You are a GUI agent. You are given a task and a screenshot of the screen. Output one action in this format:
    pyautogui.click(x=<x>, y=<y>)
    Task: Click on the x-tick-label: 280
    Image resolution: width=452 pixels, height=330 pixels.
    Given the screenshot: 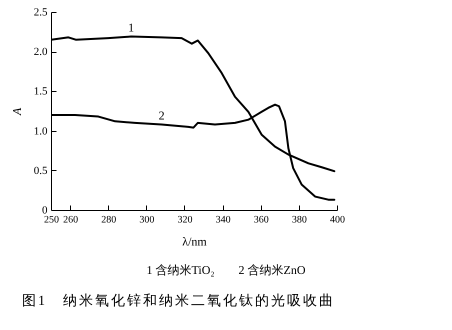 What is the action you would take?
    pyautogui.click(x=108, y=220)
    